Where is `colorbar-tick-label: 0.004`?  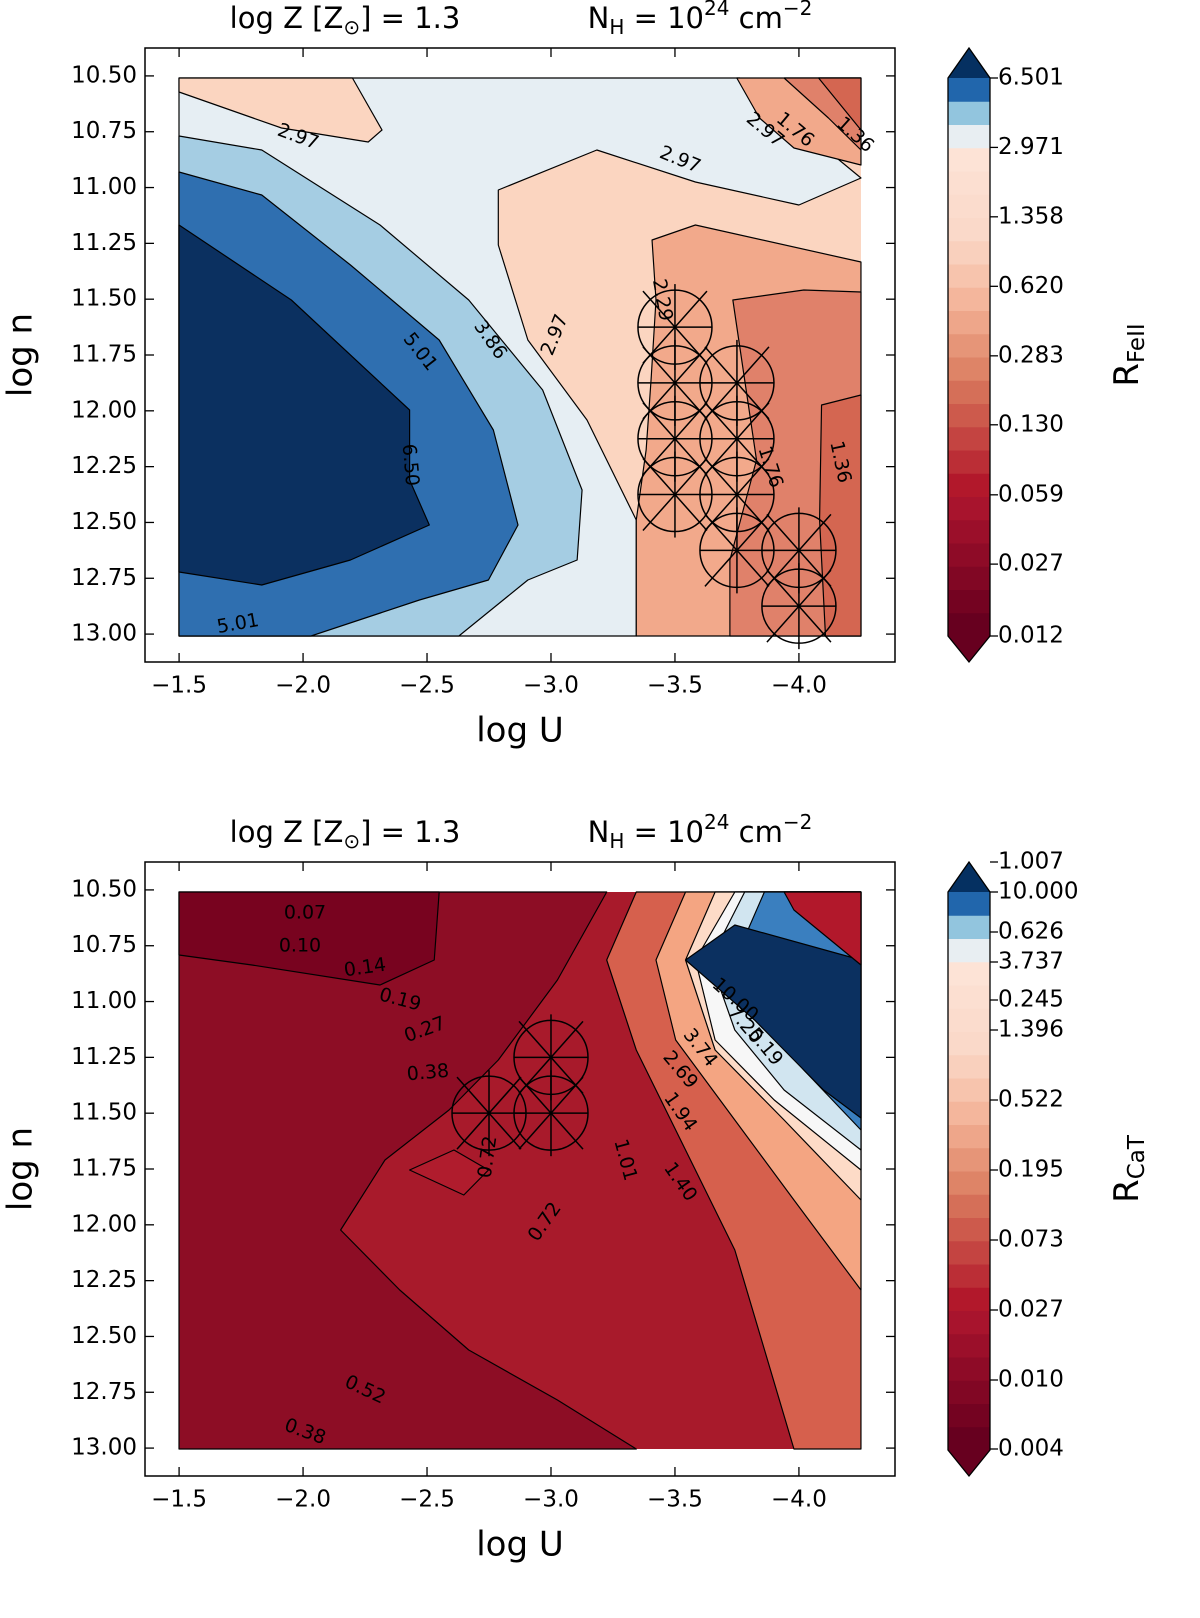 colorbar-tick-label: 0.004 is located at coordinates (1031, 1449).